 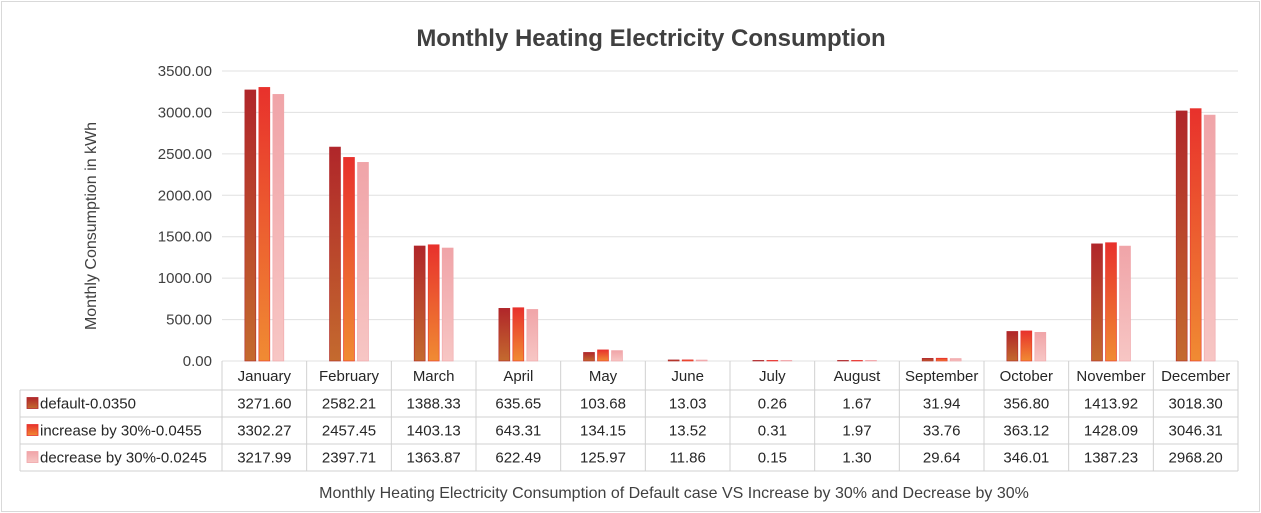 What do you see at coordinates (1196, 458) in the screenshot?
I see `data-label: 2968.20` at bounding box center [1196, 458].